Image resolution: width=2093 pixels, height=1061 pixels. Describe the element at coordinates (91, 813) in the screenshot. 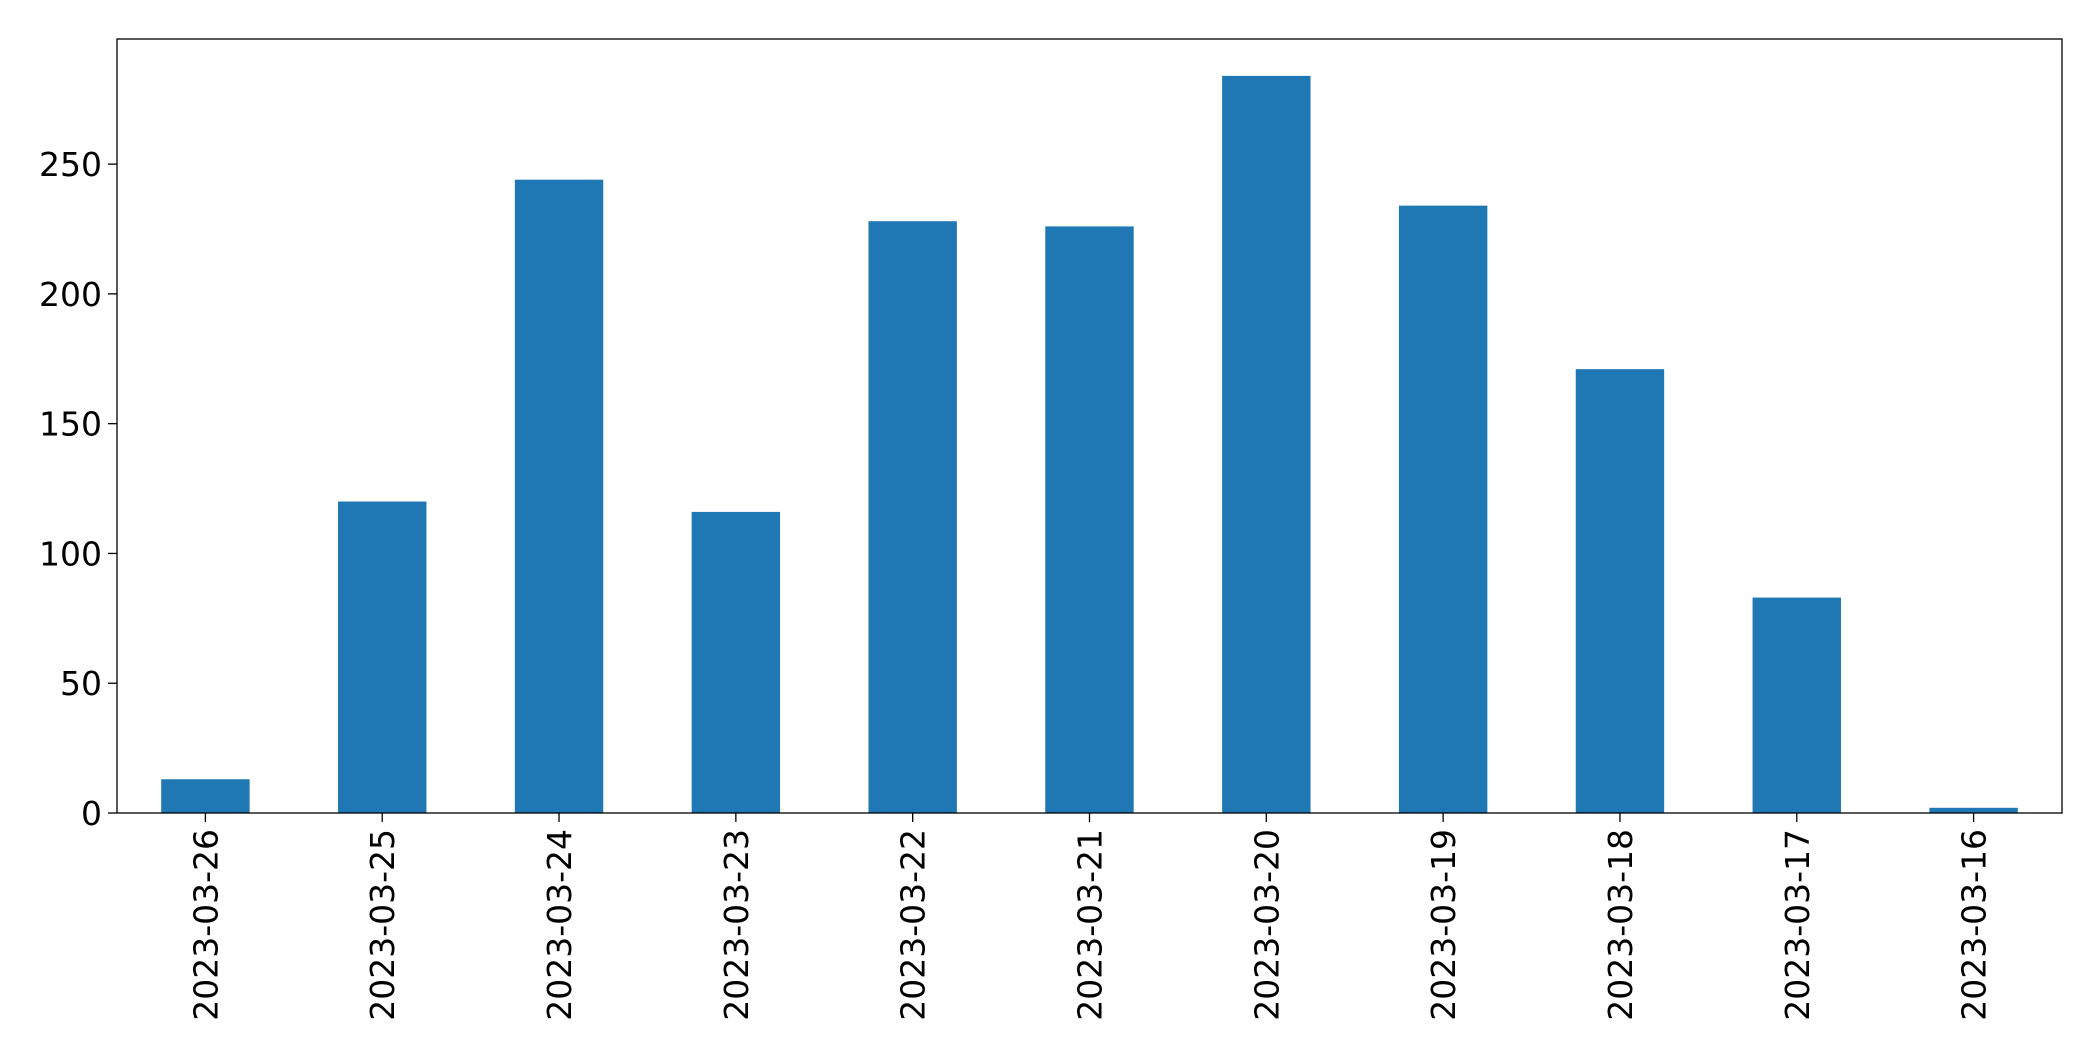

I see `y-tick-label: 0` at that location.